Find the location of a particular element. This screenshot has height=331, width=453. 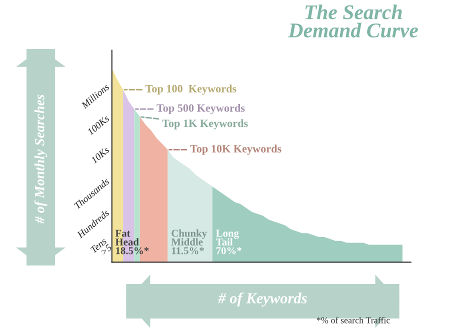

annotation: Fat Head 18.5%* is located at coordinates (132, 242).